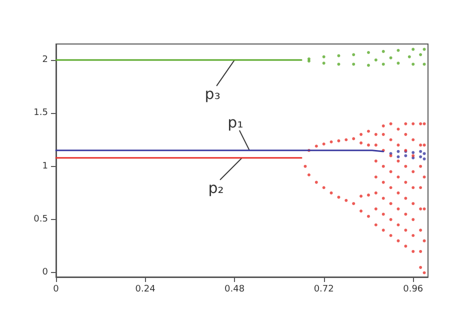 The width and height of the screenshot is (474, 329). I want to click on y-tick-label: 0, so click(45, 273).